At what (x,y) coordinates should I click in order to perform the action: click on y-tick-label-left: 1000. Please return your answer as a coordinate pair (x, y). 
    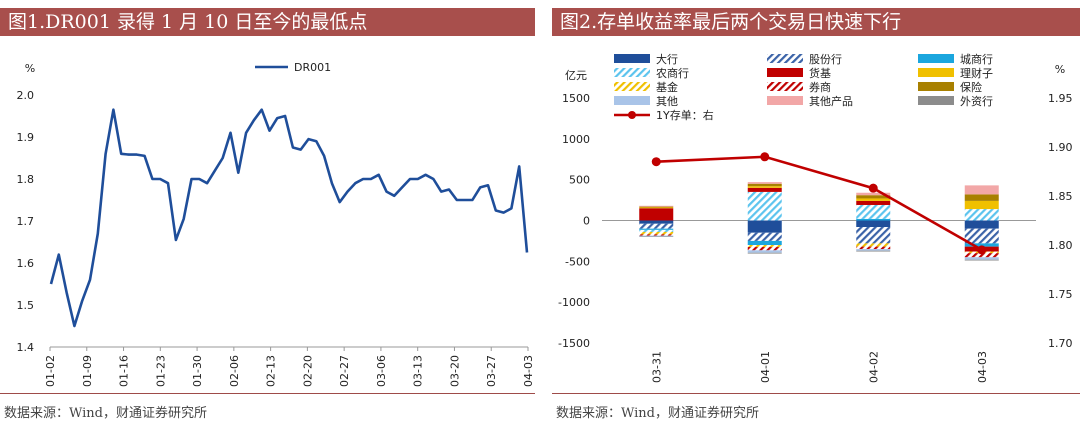
    Looking at the image, I should click on (576, 139).